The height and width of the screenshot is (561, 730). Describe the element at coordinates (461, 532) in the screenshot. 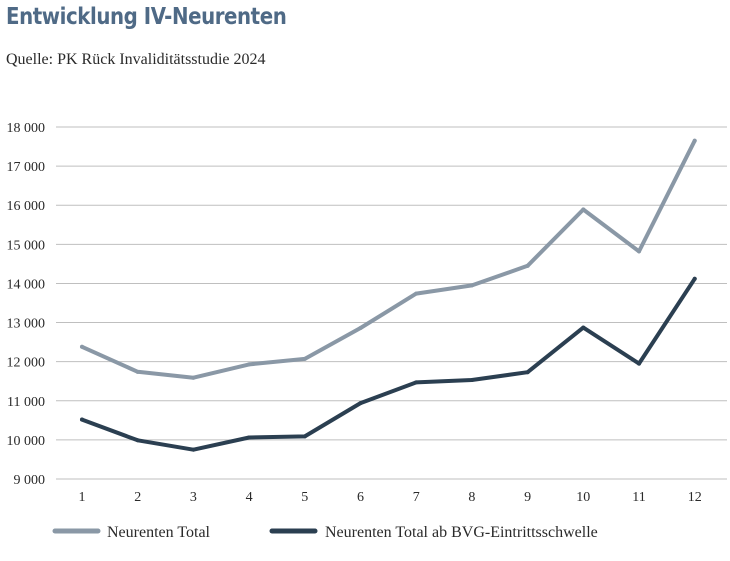

I see `legend-label: Neurenten Total ab BVG-Eintrittsschwelle` at that location.